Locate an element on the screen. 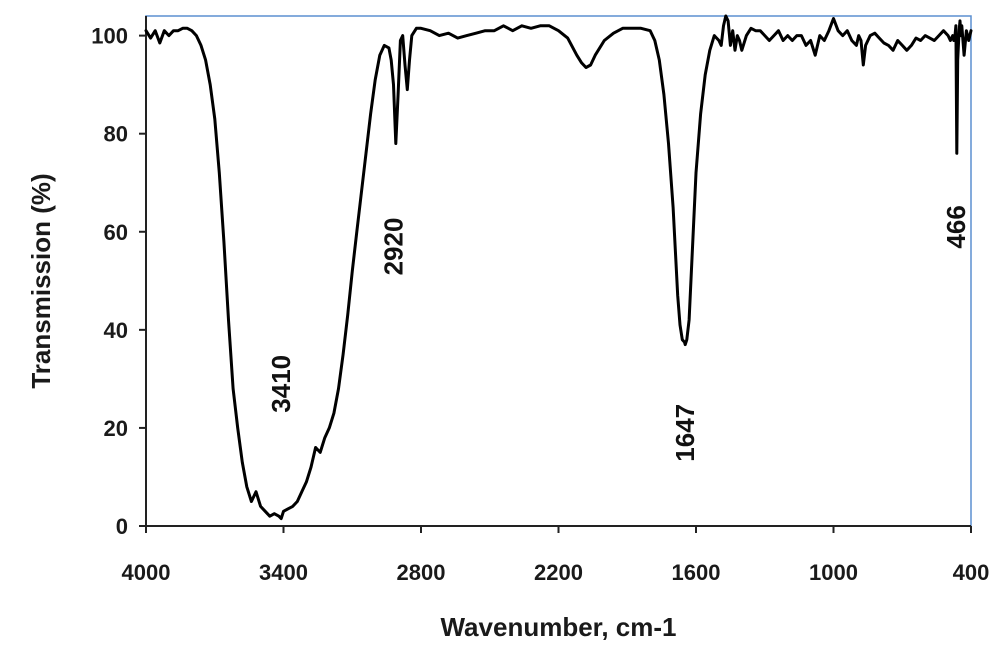 The image size is (999, 656). peak-label: 466 is located at coordinates (956, 226).